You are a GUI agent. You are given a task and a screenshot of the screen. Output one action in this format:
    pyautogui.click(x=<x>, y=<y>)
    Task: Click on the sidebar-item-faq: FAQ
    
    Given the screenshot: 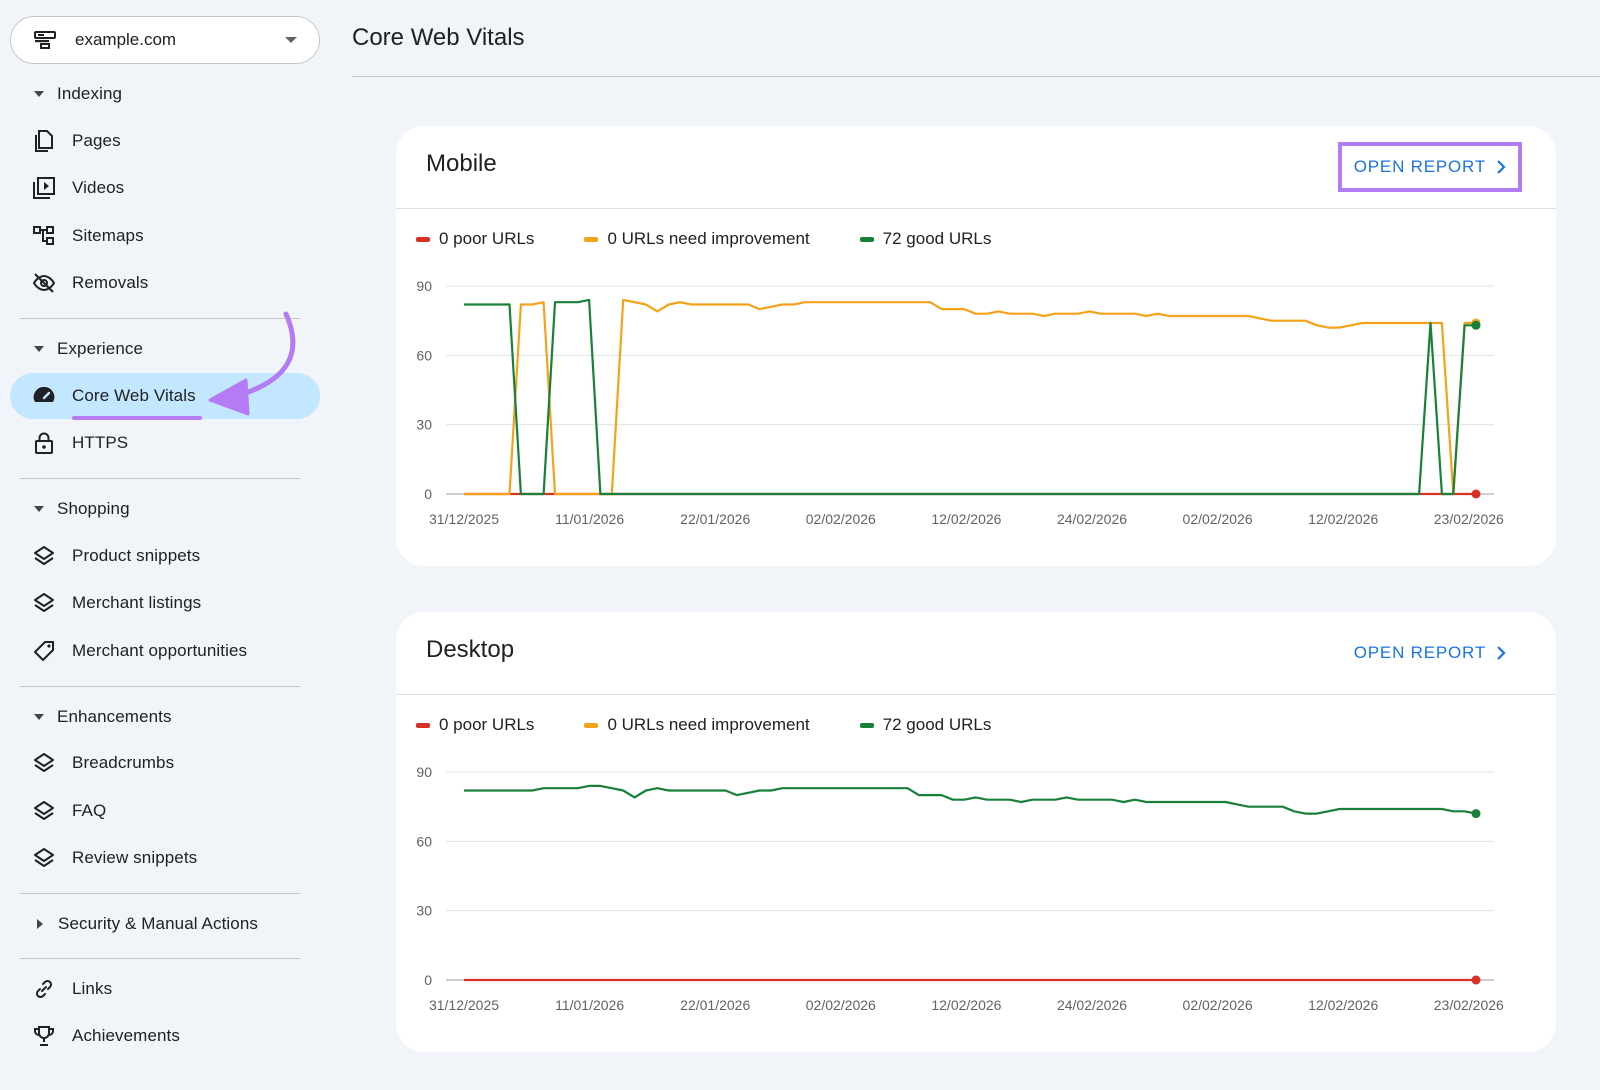 What is the action you would take?
    pyautogui.click(x=165, y=811)
    